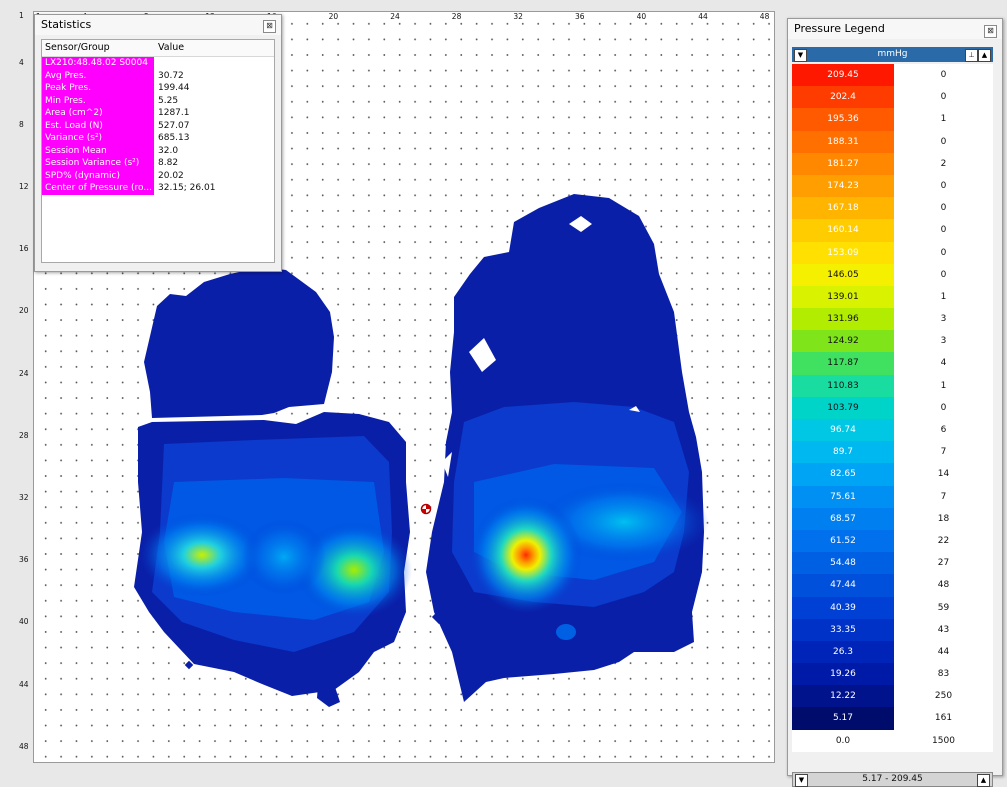 The width and height of the screenshot is (1007, 787). I want to click on legend-row: 146.05 0, so click(892, 274).